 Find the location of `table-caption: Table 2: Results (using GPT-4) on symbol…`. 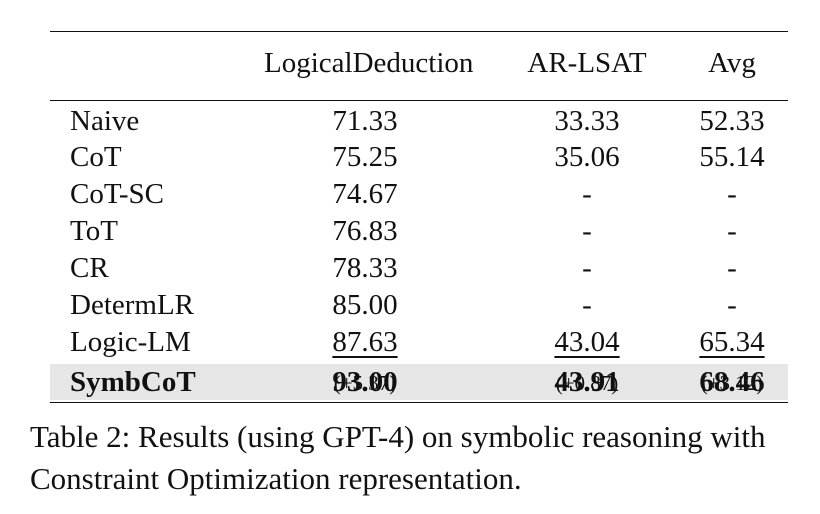

table-caption: Table 2: Results (using GPT-4) on symbol… is located at coordinates (398, 457).